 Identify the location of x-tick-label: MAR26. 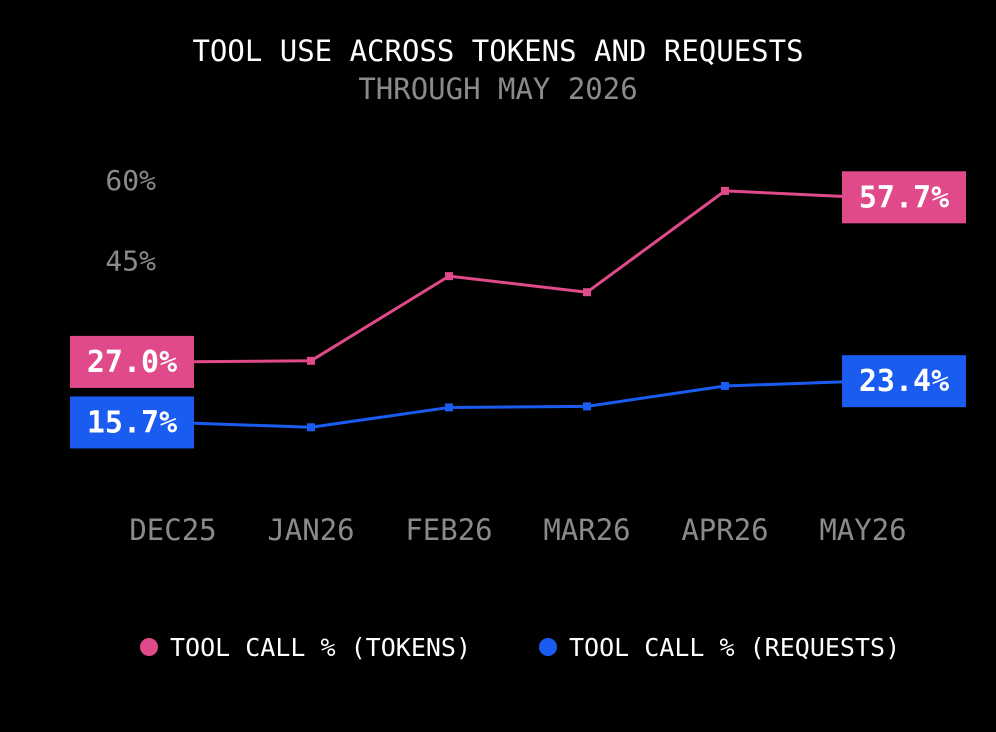
(586, 530).